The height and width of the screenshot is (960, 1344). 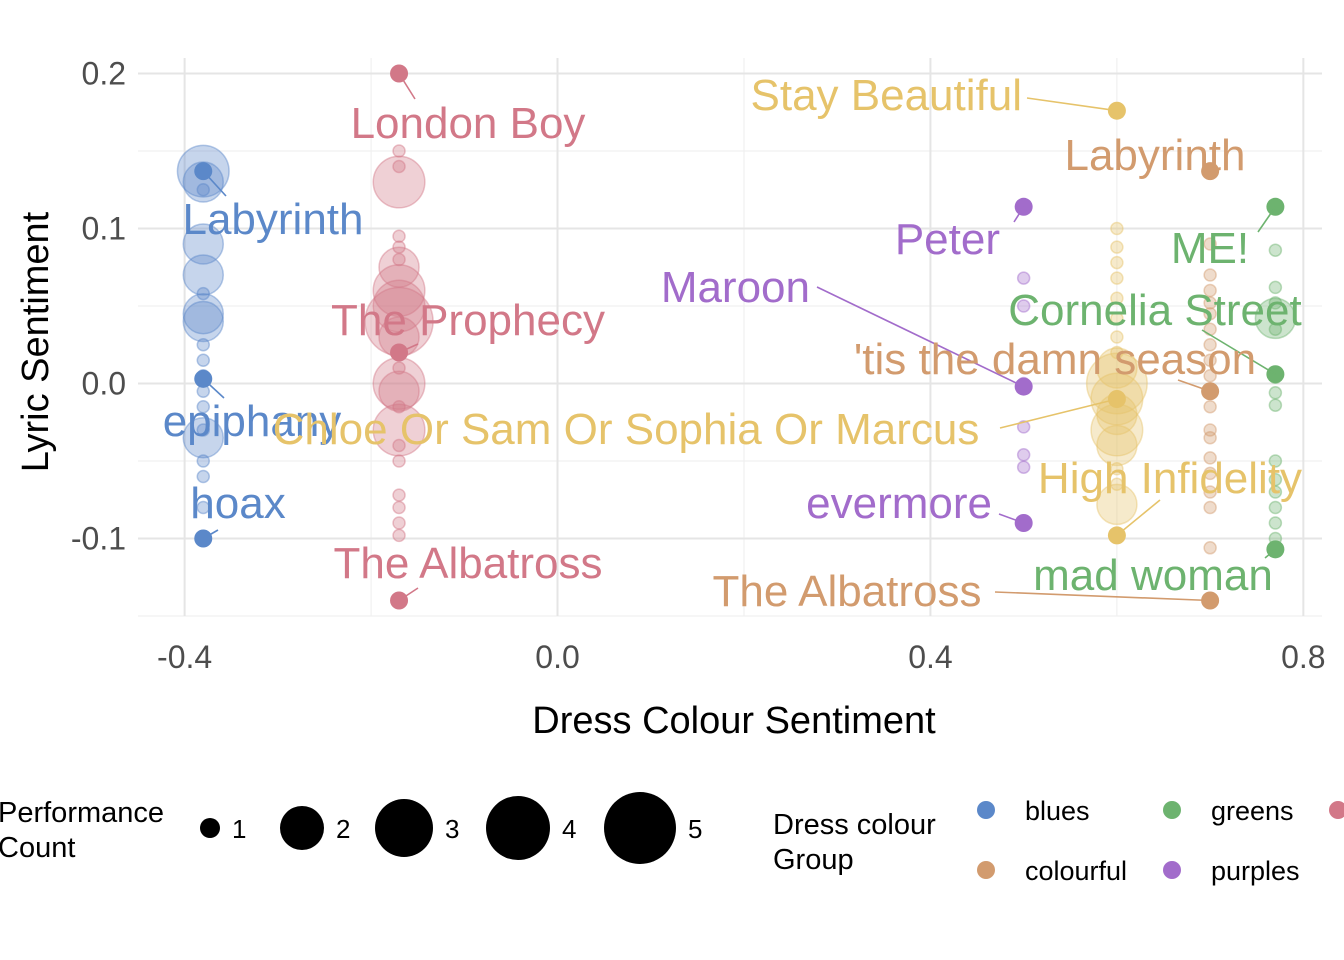 I want to click on size-legend-title: Performance, so click(x=82, y=813).